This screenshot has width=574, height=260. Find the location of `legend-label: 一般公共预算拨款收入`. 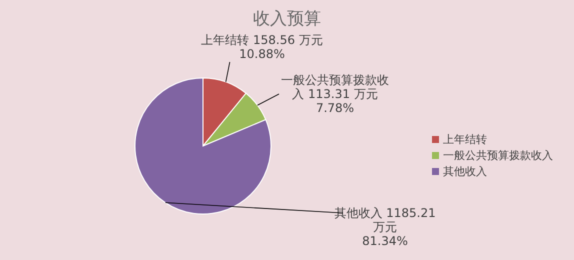

legend-label: 一般公共预算拨款收入 is located at coordinates (498, 155).